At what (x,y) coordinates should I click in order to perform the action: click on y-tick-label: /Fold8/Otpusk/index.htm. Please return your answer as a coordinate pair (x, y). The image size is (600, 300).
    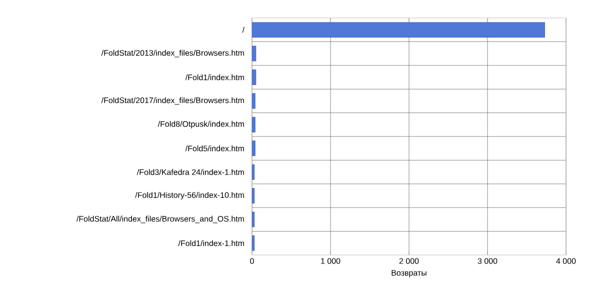
    Looking at the image, I should click on (201, 124).